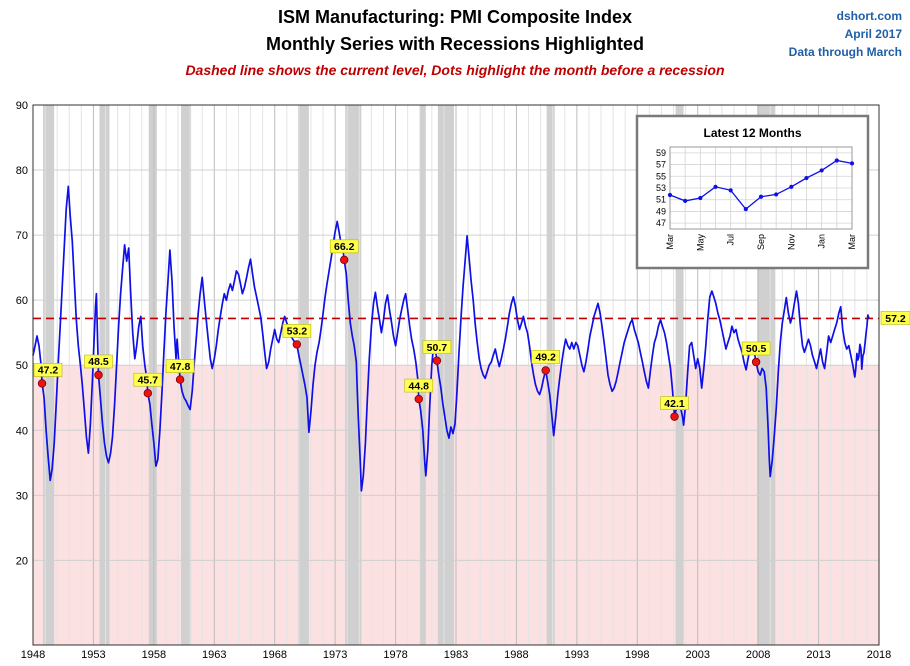 The height and width of the screenshot is (666, 910). What do you see at coordinates (869, 16) in the screenshot?
I see `source-site: dshort.com` at bounding box center [869, 16].